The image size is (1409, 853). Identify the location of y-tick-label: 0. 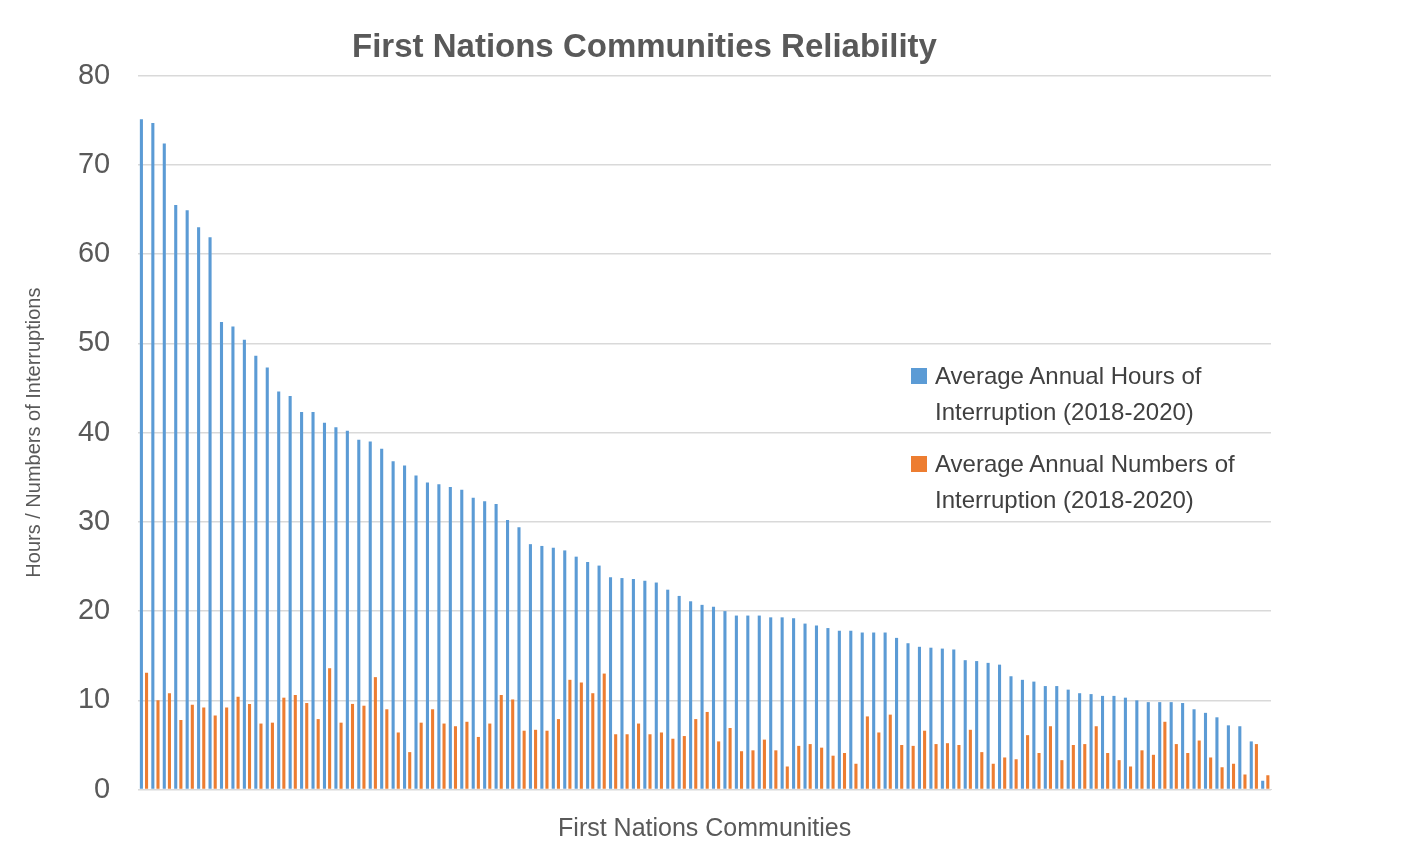
(102, 787).